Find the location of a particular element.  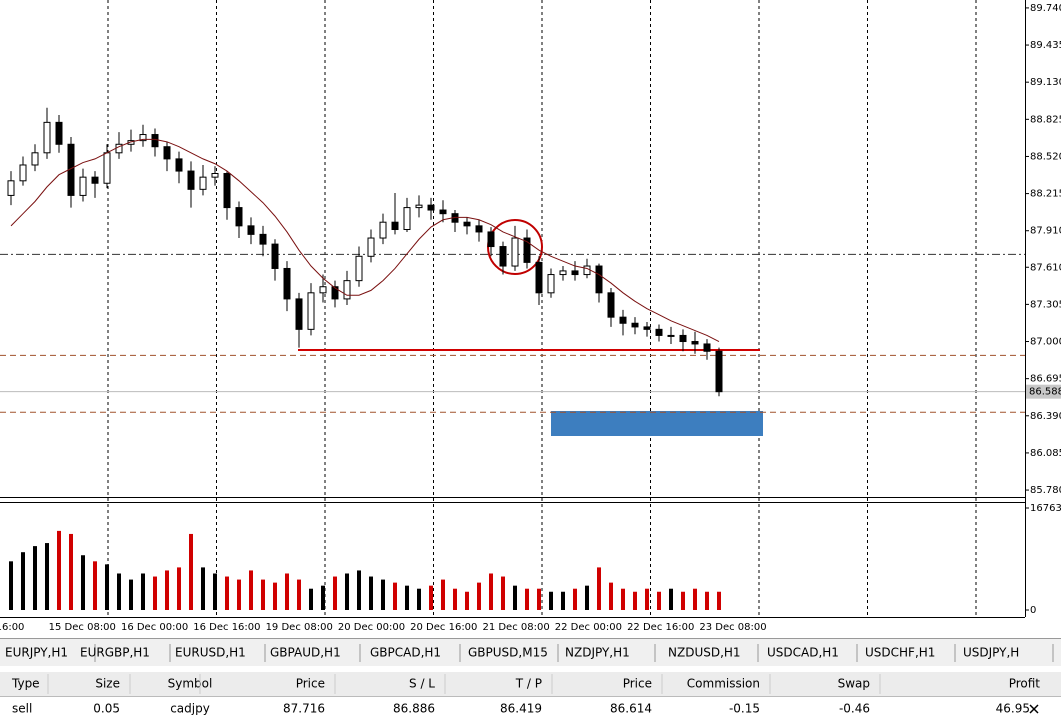

time-label: 22 Dec 16:00 is located at coordinates (660, 627).